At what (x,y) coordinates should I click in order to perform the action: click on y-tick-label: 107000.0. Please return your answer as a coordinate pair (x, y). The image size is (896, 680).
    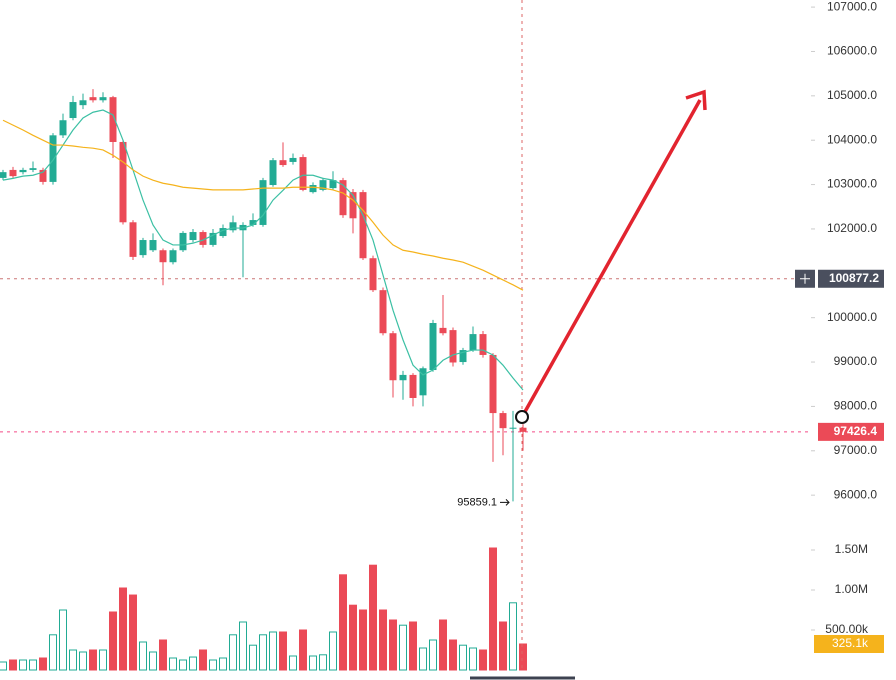
    Looking at the image, I should click on (852, 6).